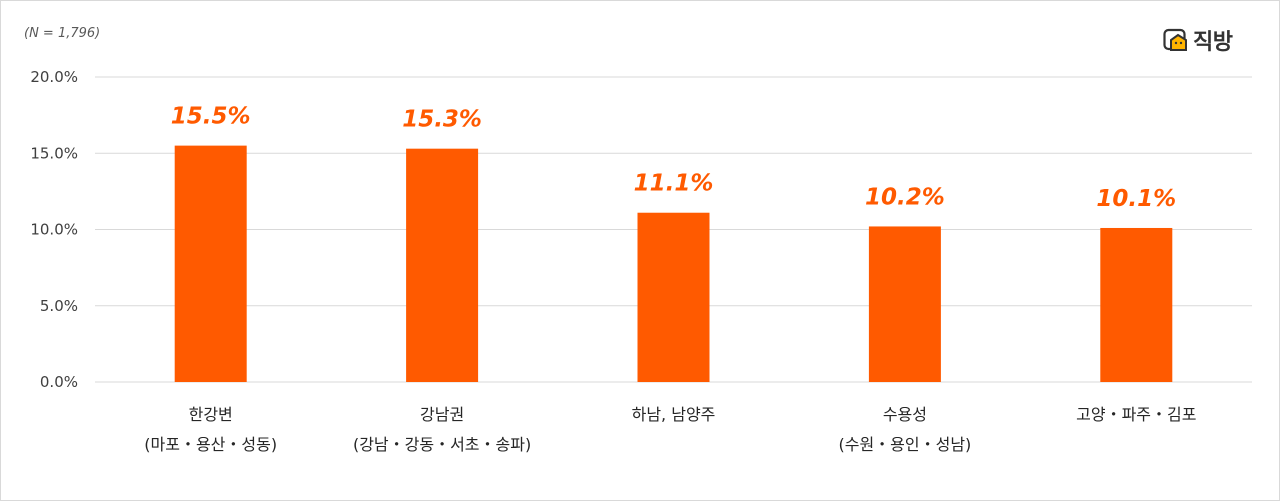 This screenshot has width=1280, height=501. What do you see at coordinates (59, 382) in the screenshot?
I see `y-tick-label: 0.0%` at bounding box center [59, 382].